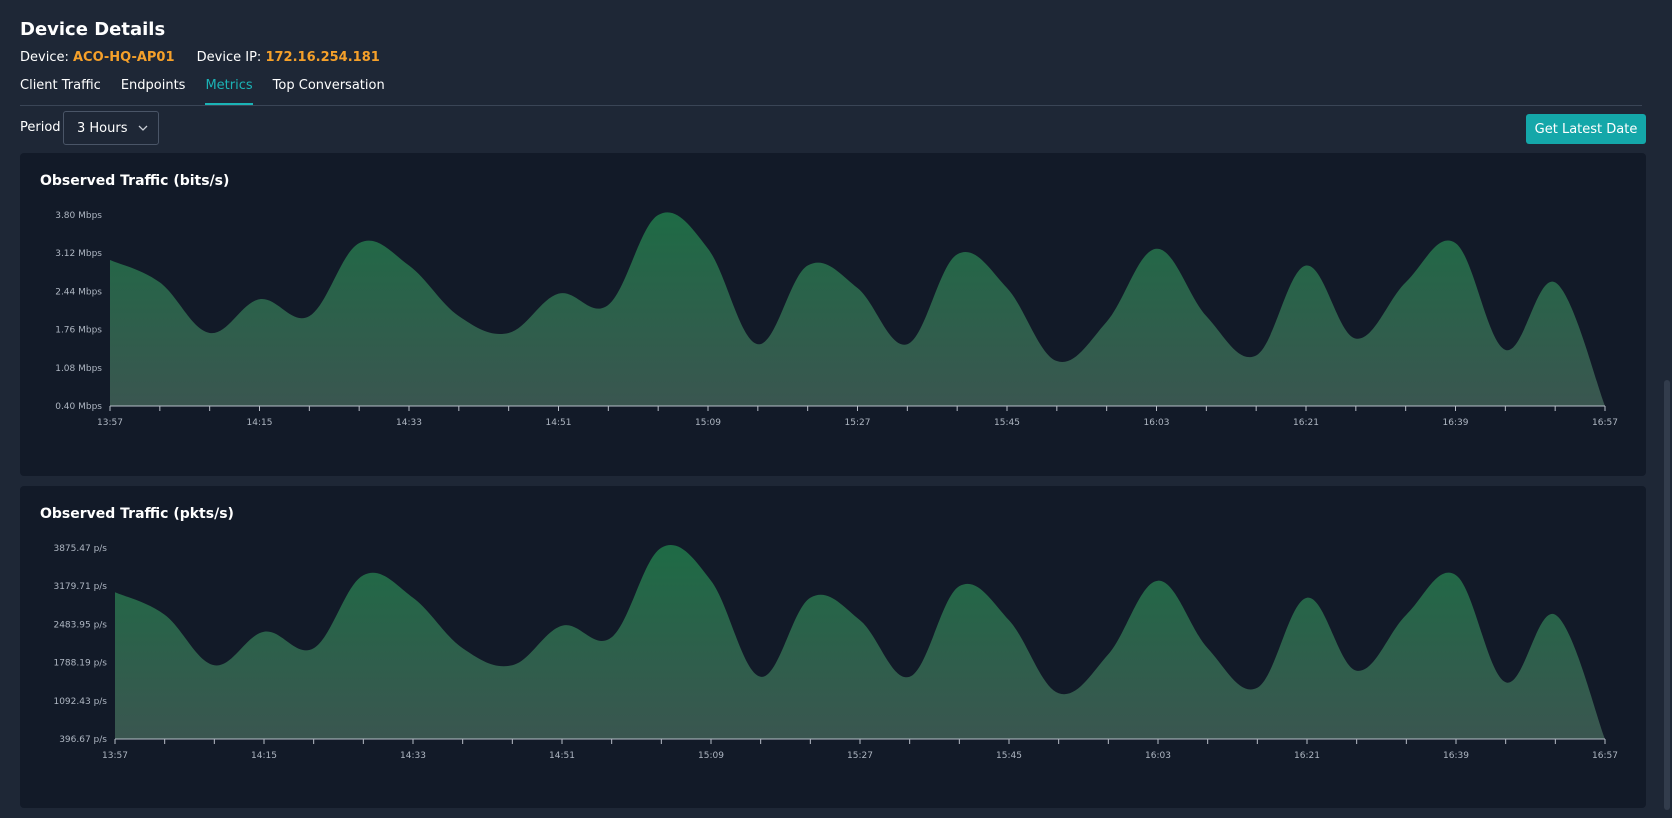  What do you see at coordinates (229, 91) in the screenshot?
I see `tab-metrics: Metrics` at bounding box center [229, 91].